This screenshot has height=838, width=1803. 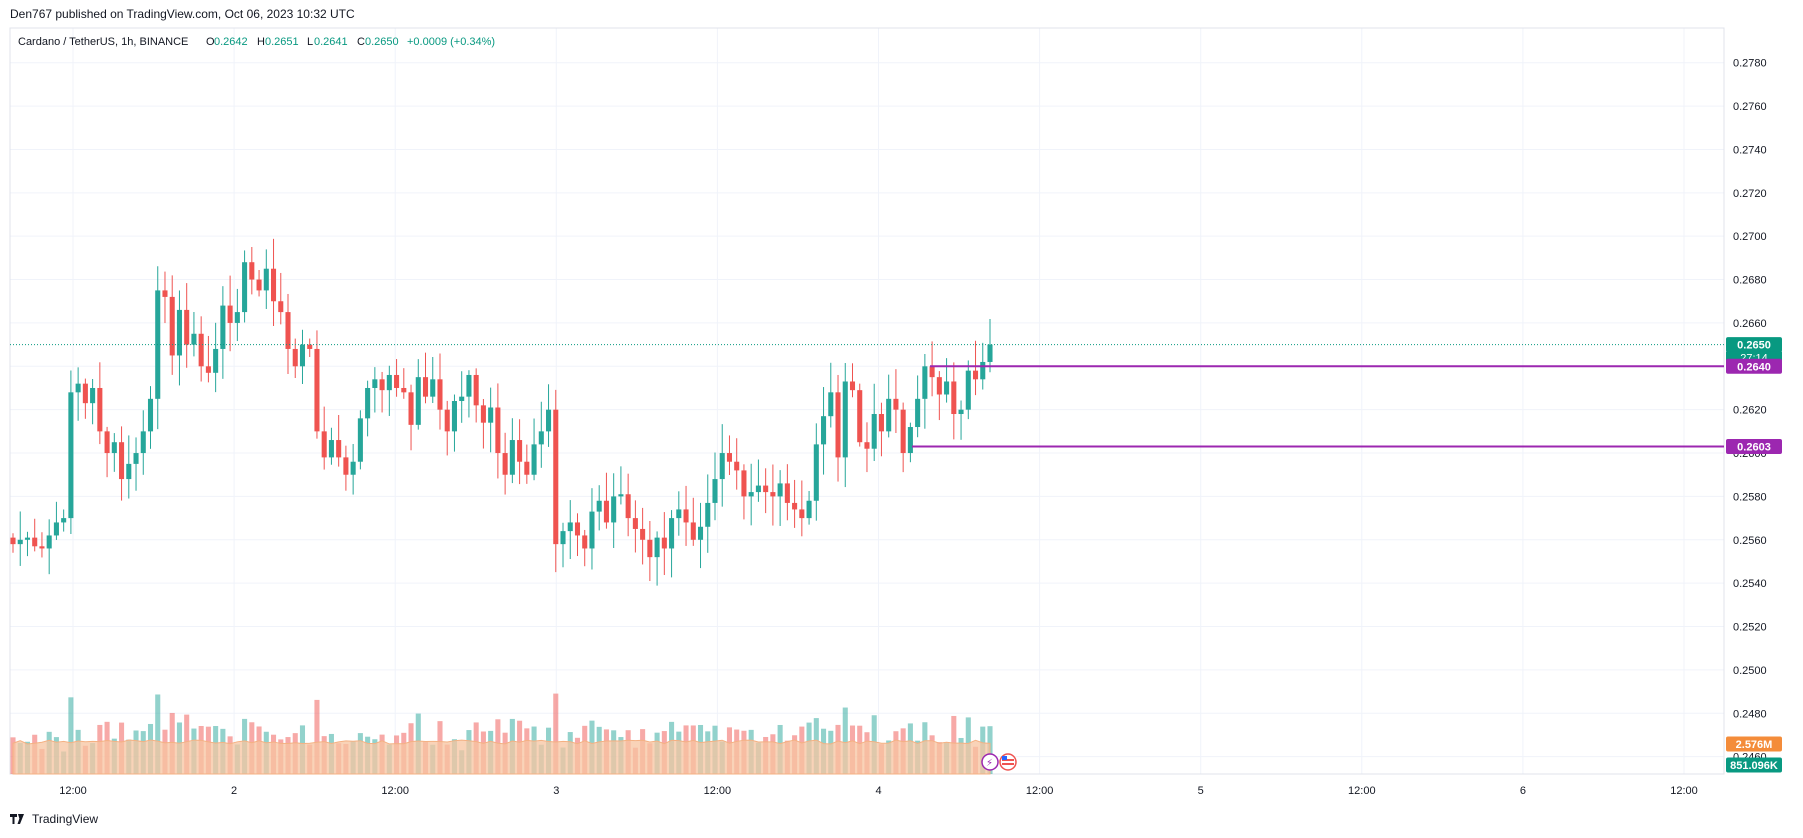 I want to click on price-tick-label: 0.2620, so click(x=1750, y=411).